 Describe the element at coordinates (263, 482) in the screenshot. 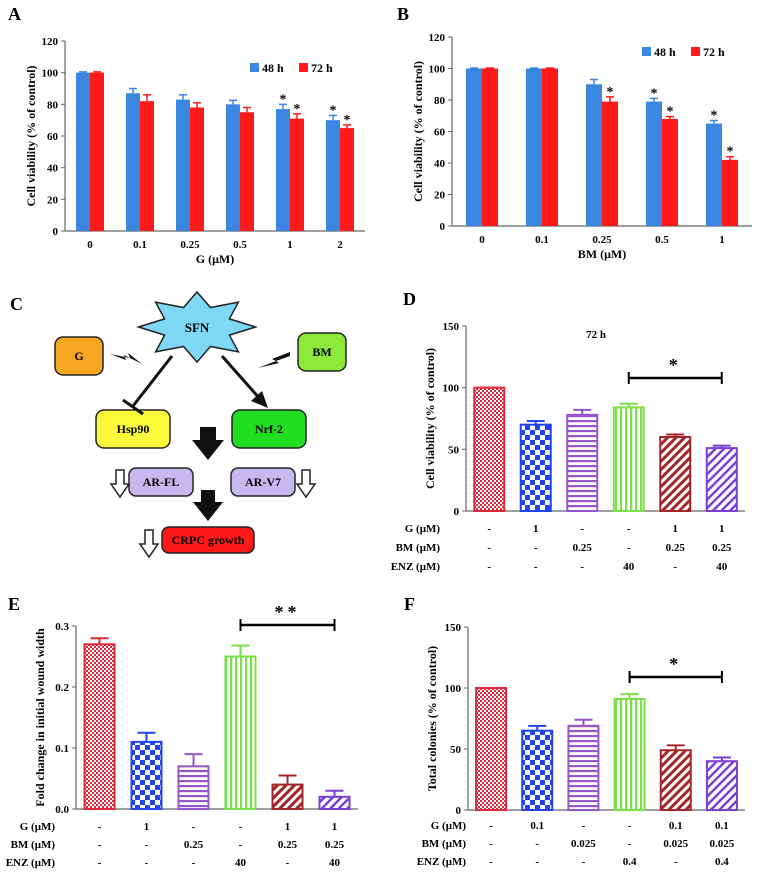

I see `arv7-node-label: AR-V7` at that location.